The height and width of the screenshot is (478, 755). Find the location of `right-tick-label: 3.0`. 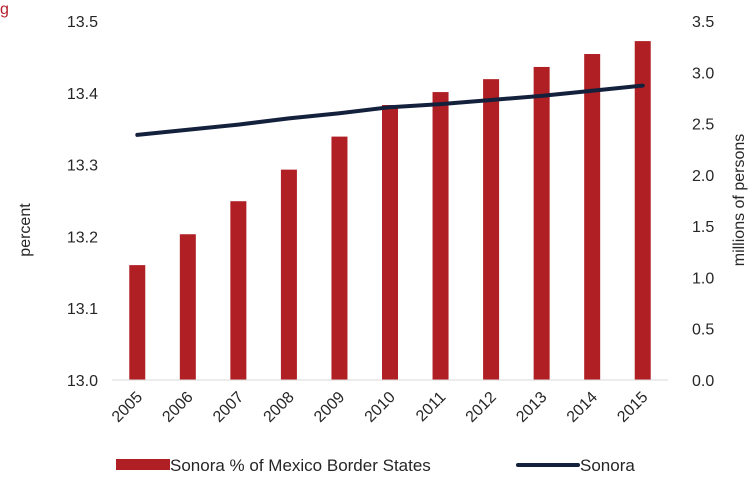

right-tick-label: 3.0 is located at coordinates (703, 73).